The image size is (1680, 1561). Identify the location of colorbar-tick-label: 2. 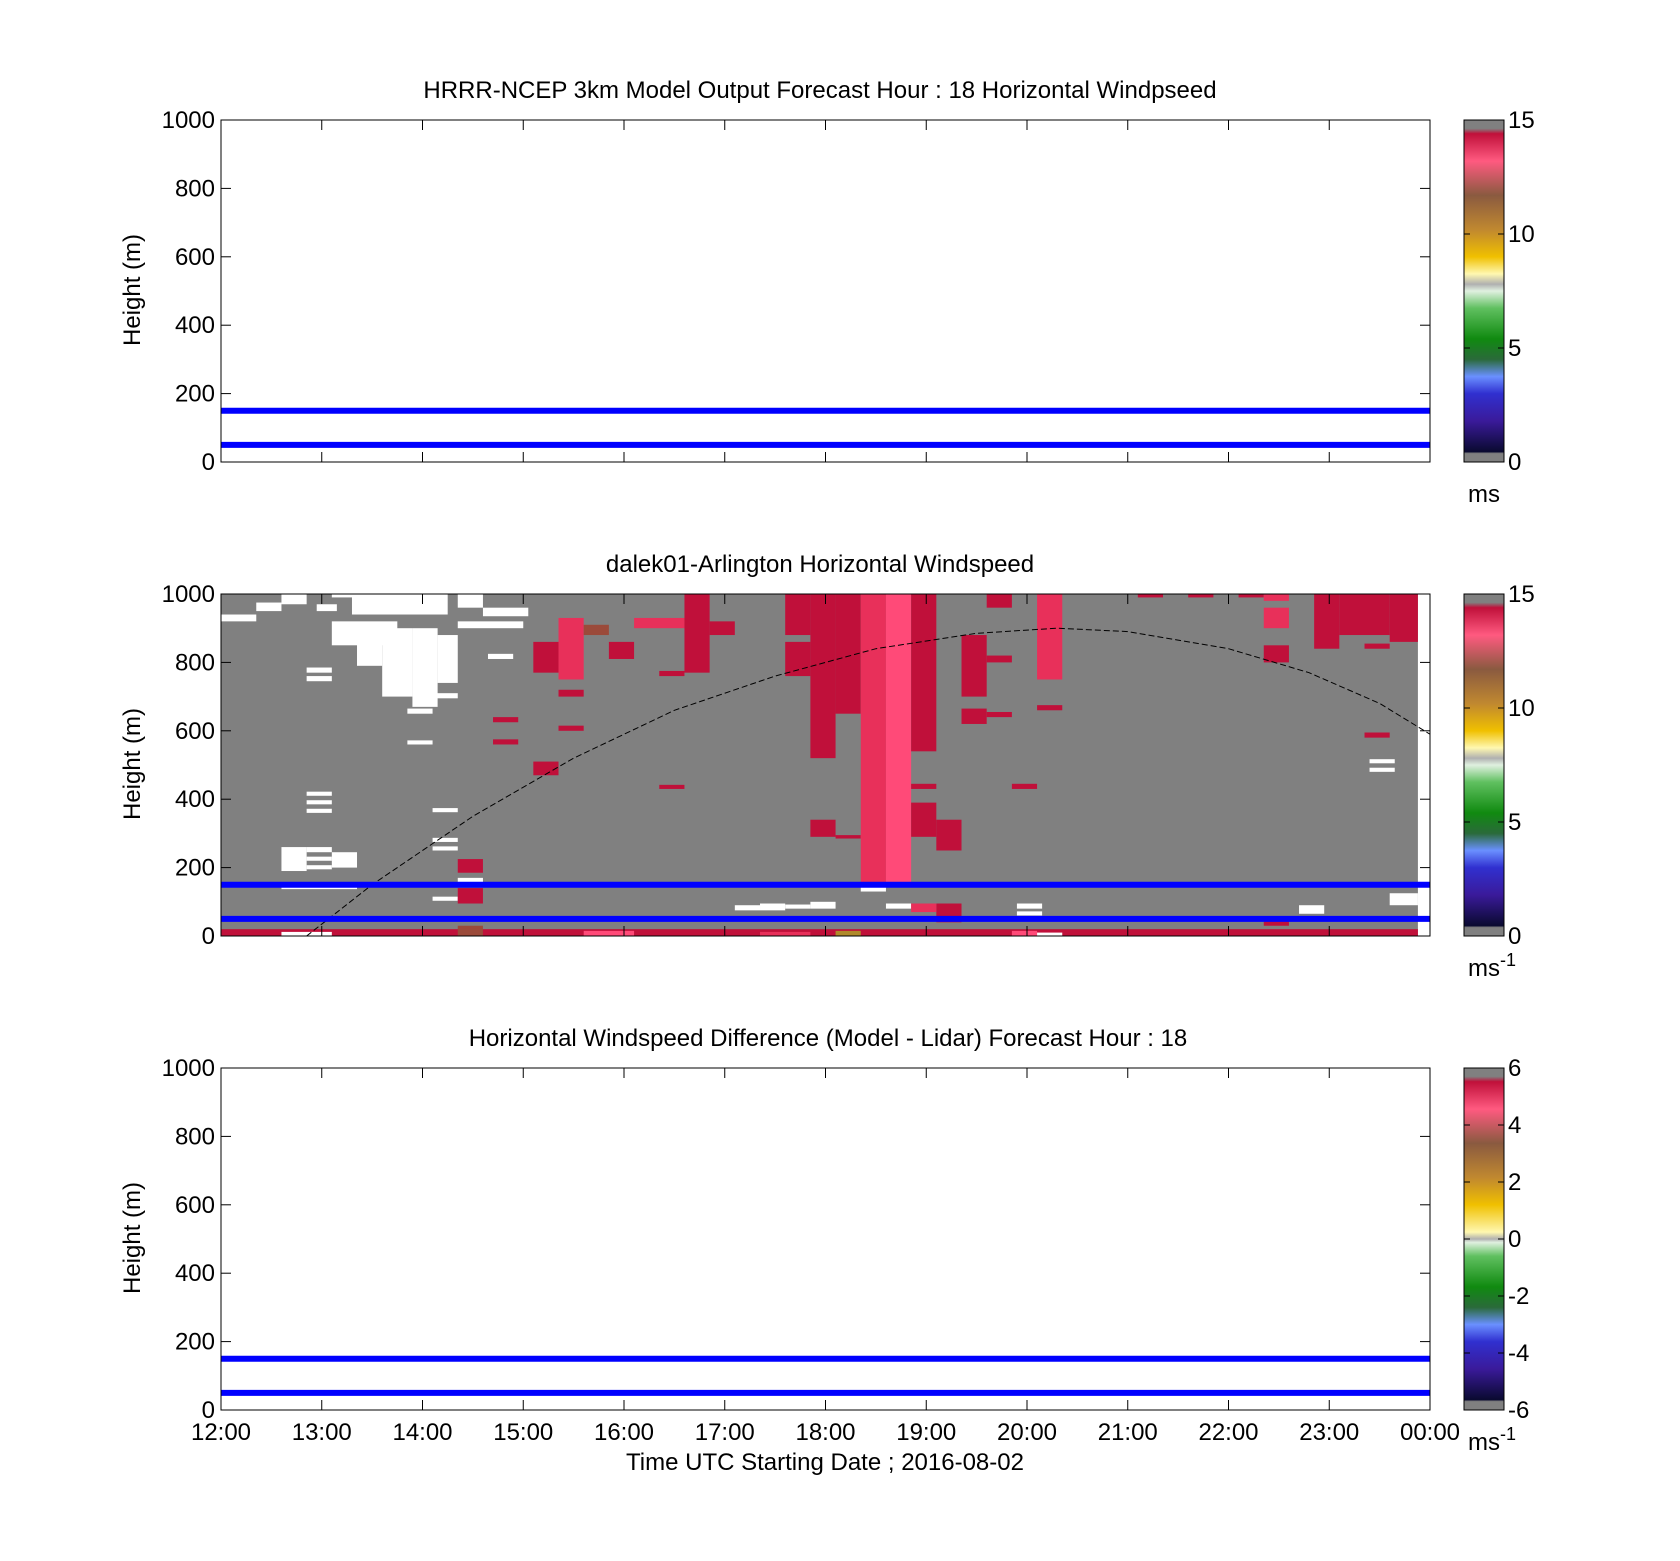
(1514, 1182).